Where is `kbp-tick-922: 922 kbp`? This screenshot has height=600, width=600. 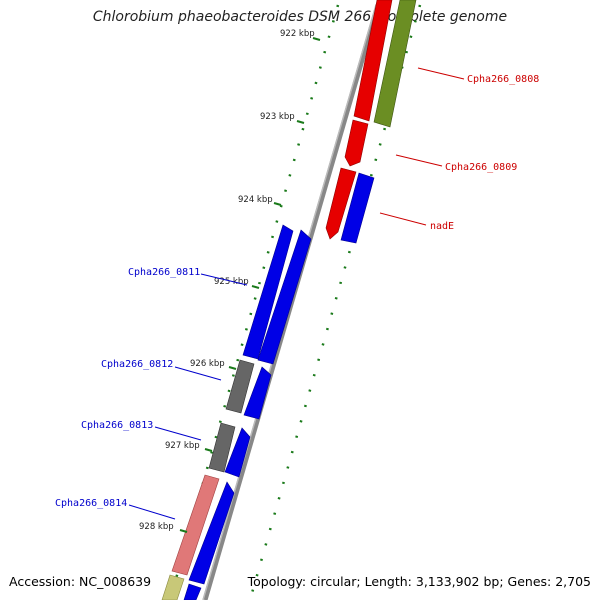
kbp-tick-922: 922 kbp is located at coordinates (300, 35).